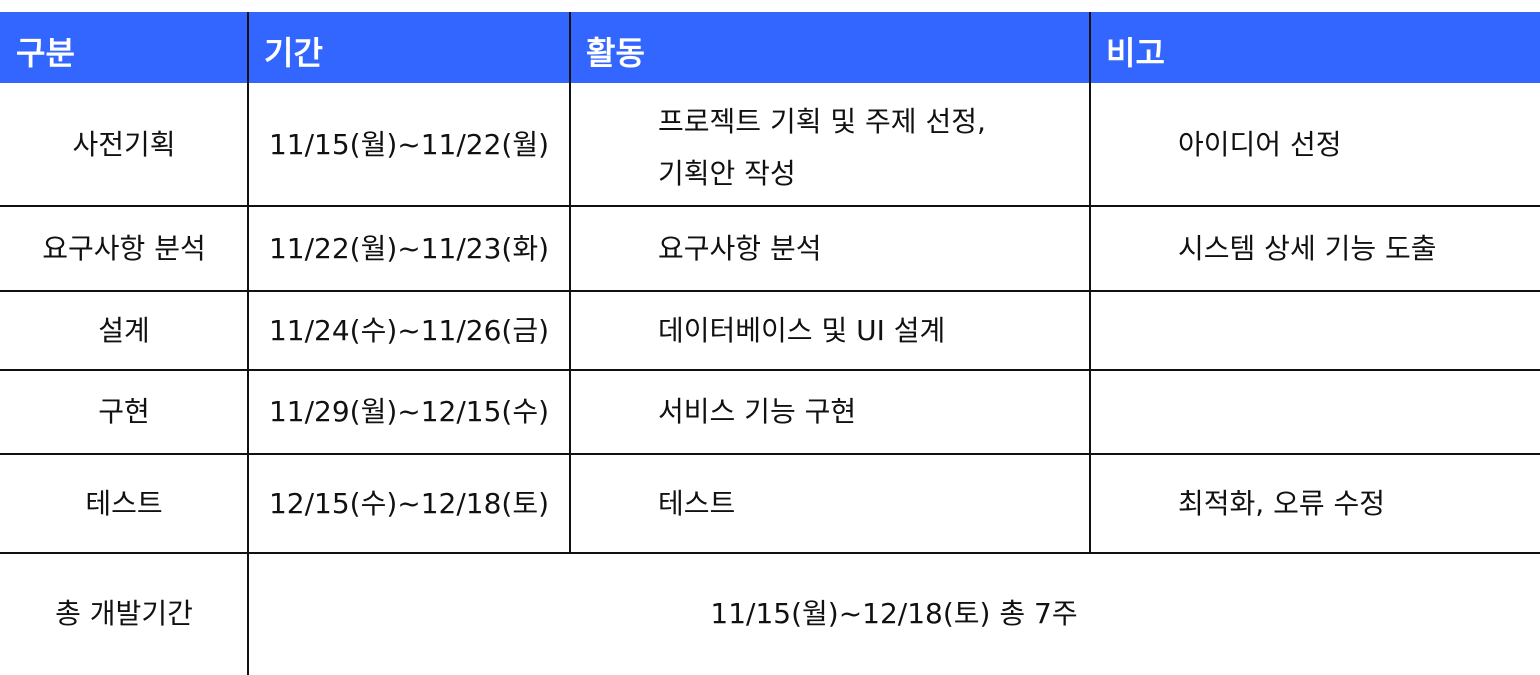 The width and height of the screenshot is (1540, 675). I want to click on period-cell: 11/24(수)~11/26(금), so click(409, 330).